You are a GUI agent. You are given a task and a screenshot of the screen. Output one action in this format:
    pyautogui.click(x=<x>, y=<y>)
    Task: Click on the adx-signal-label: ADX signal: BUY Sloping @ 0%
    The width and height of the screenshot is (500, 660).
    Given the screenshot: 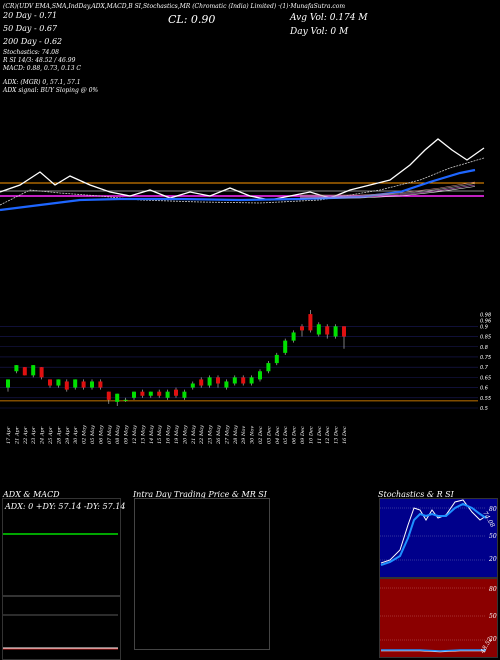 What is the action you would take?
    pyautogui.click(x=51, y=90)
    